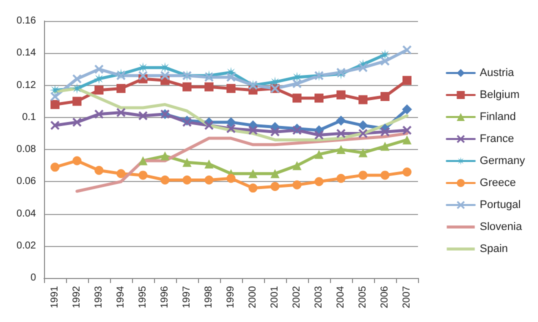 This screenshot has width=538, height=322. I want to click on y-tick-label: 0.06, so click(26, 182).